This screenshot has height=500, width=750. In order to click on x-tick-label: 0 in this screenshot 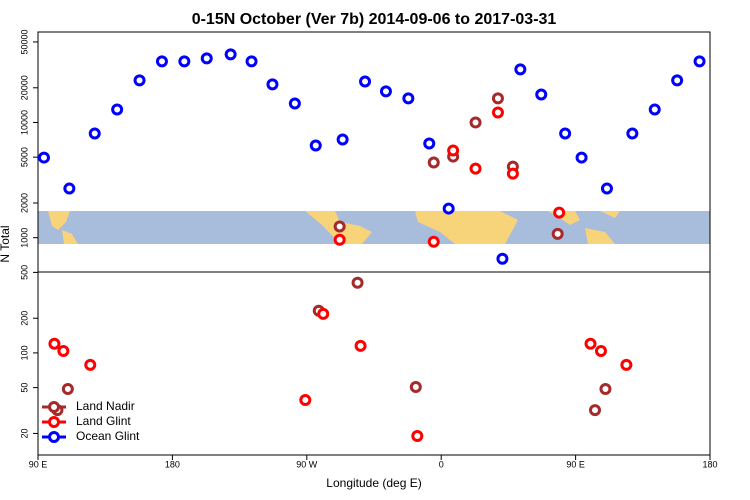, I will do `click(441, 464)`.